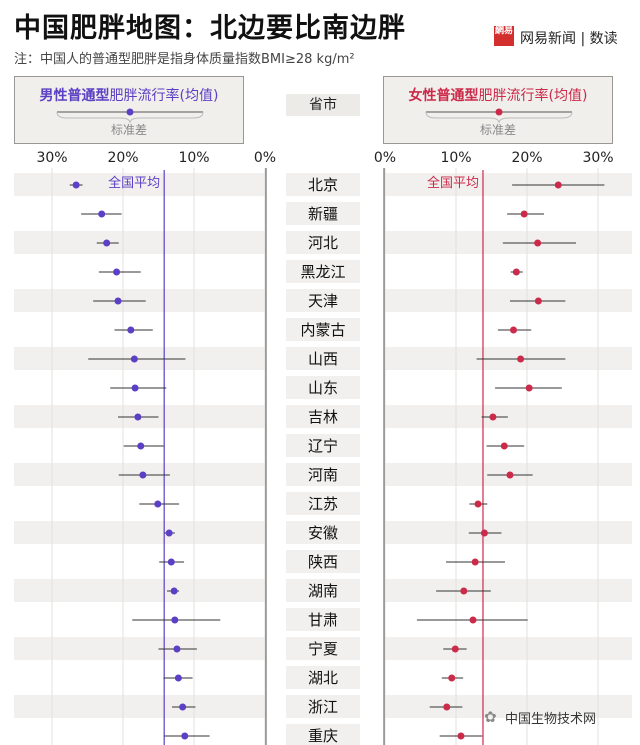 The image size is (640, 745). I want to click on female-legend-rest: 肥胖流行率(均值), so click(533, 96).